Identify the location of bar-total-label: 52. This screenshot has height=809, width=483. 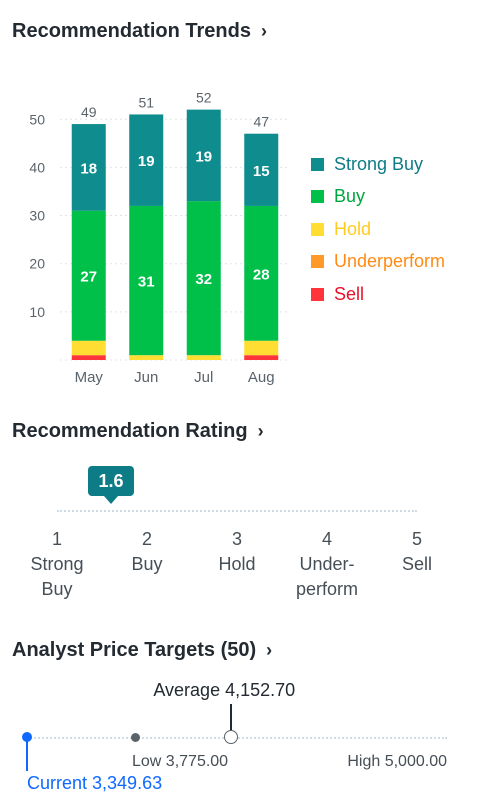
(204, 98).